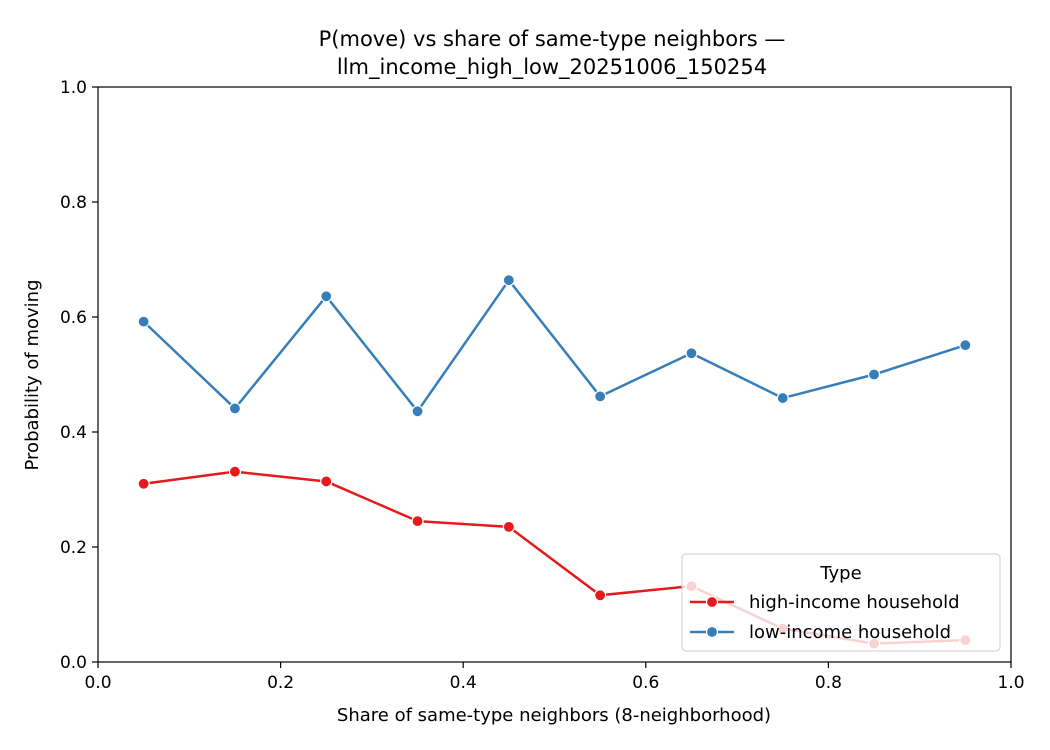 The image size is (1050, 750). What do you see at coordinates (280, 683) in the screenshot?
I see `x-tick-label: 0.2` at bounding box center [280, 683].